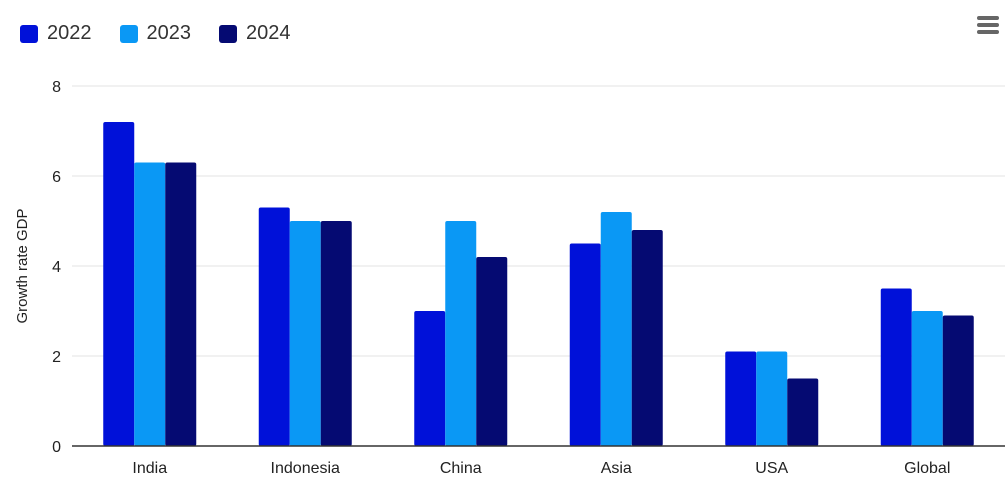 The height and width of the screenshot is (488, 1007). What do you see at coordinates (274, 327) in the screenshot?
I see `bar-2022-indonesia` at bounding box center [274, 327].